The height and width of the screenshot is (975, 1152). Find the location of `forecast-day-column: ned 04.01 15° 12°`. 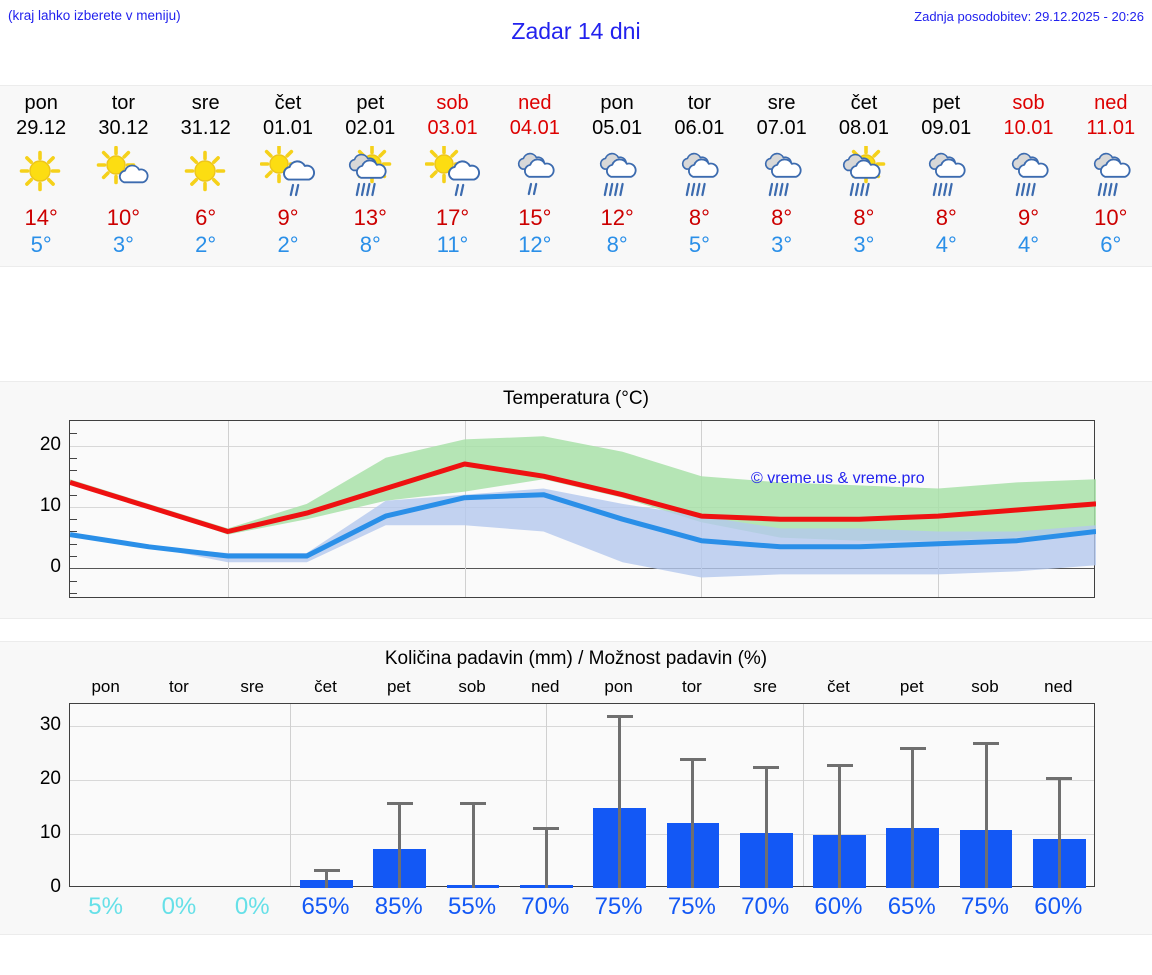

forecast-day-column: ned 04.01 15° 12° is located at coordinates (535, 176).